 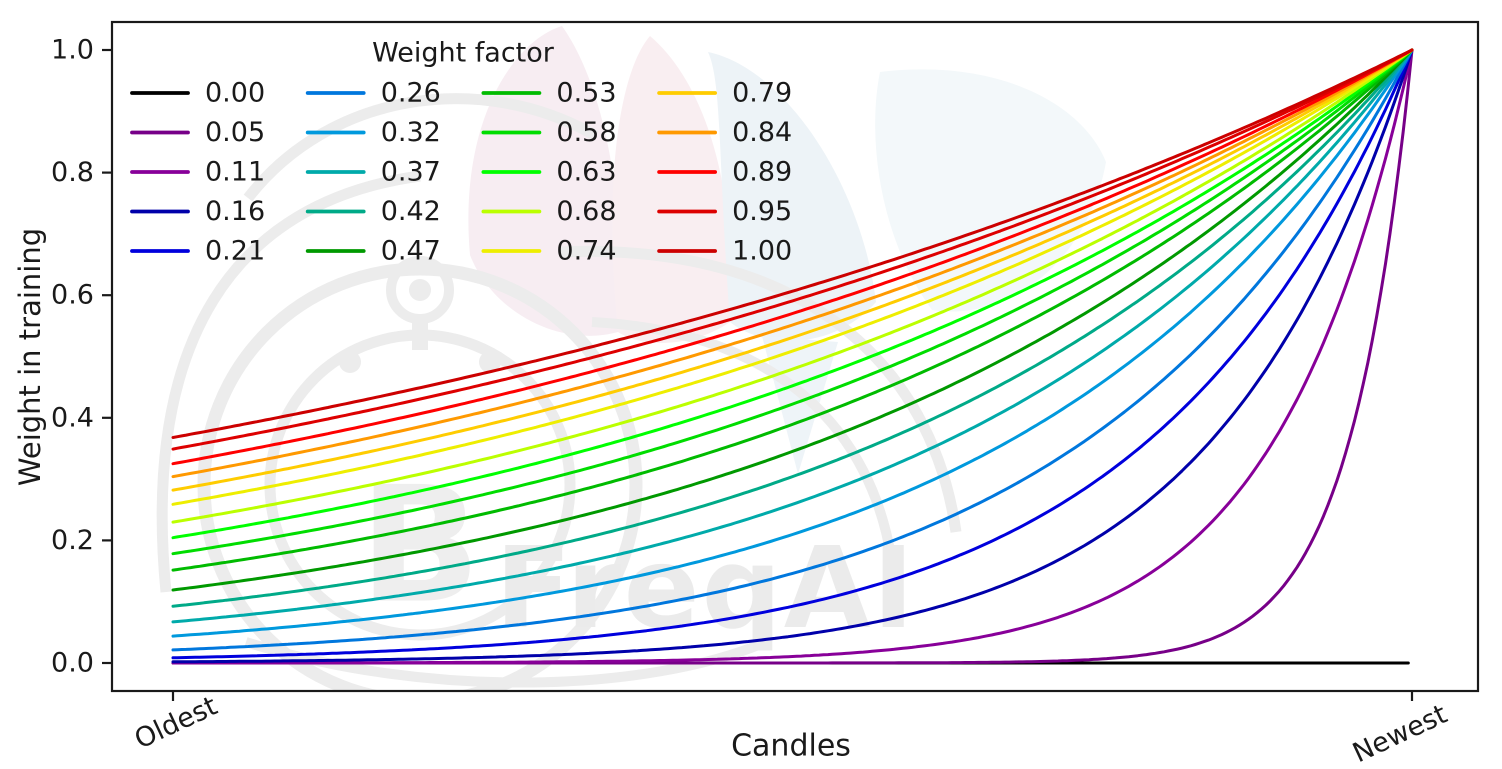 What do you see at coordinates (549, 172) in the screenshot?
I see `legend-entry-0.63: 0.63` at bounding box center [549, 172].